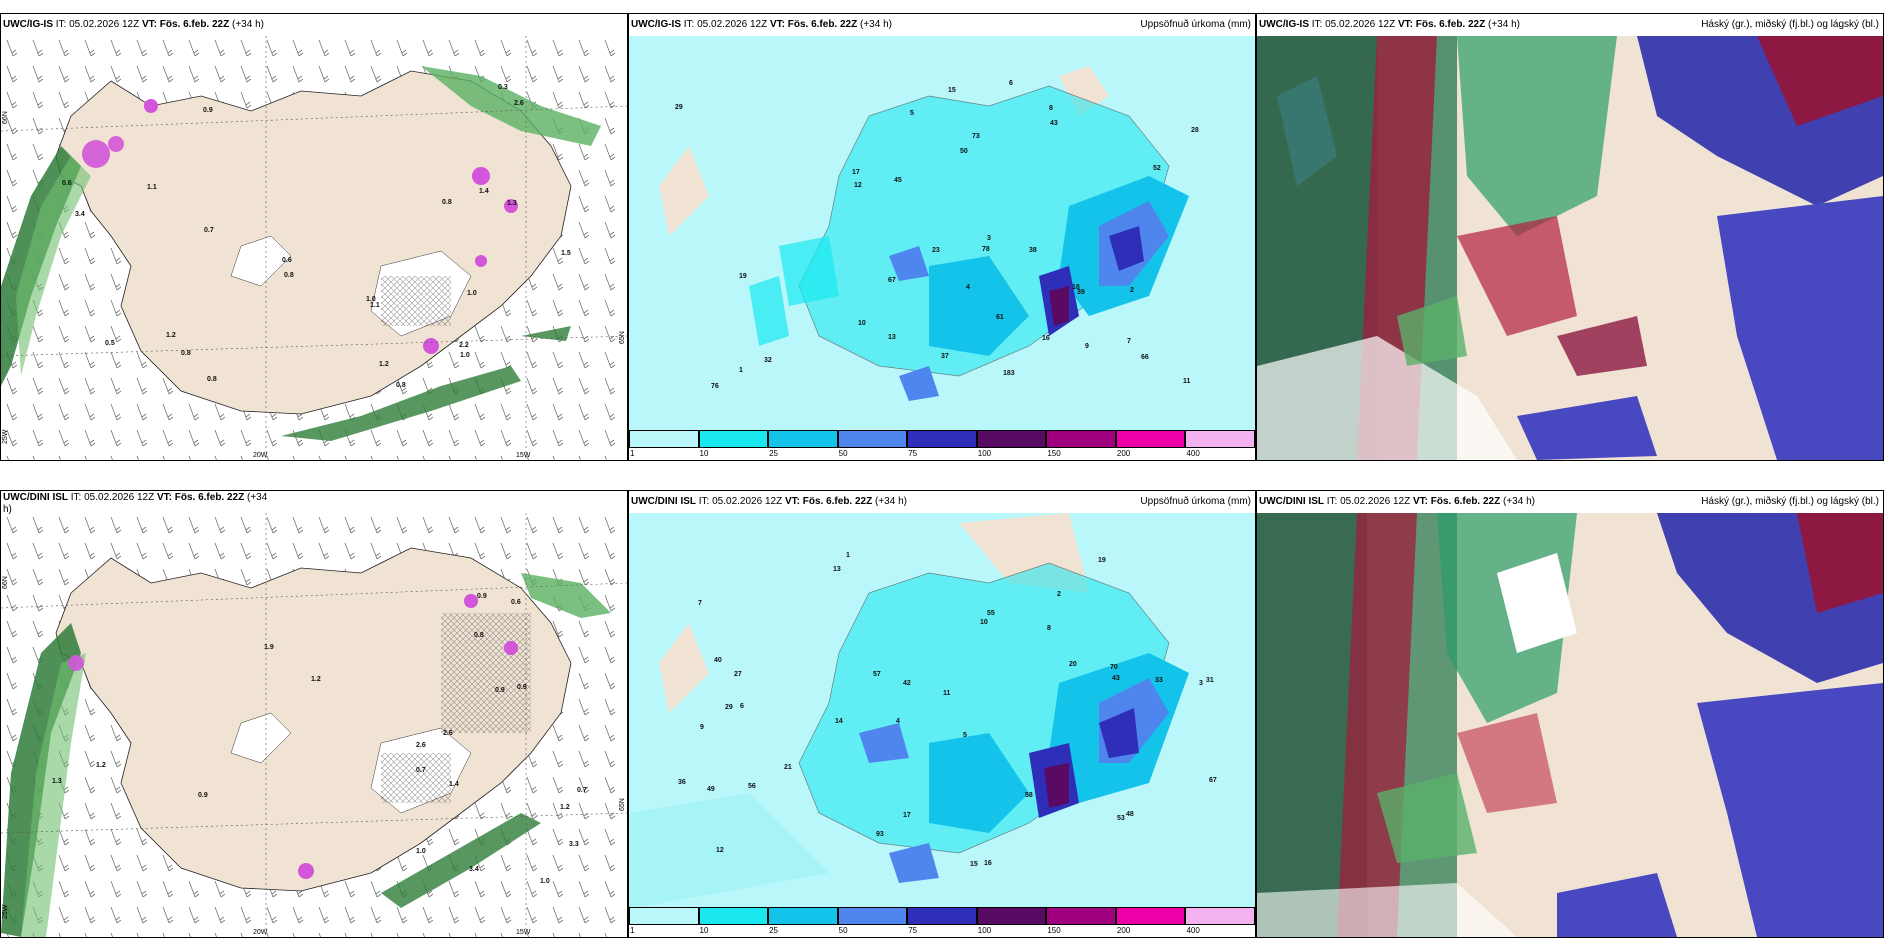  What do you see at coordinates (682, 782) in the screenshot?
I see `station-value: 36` at bounding box center [682, 782].